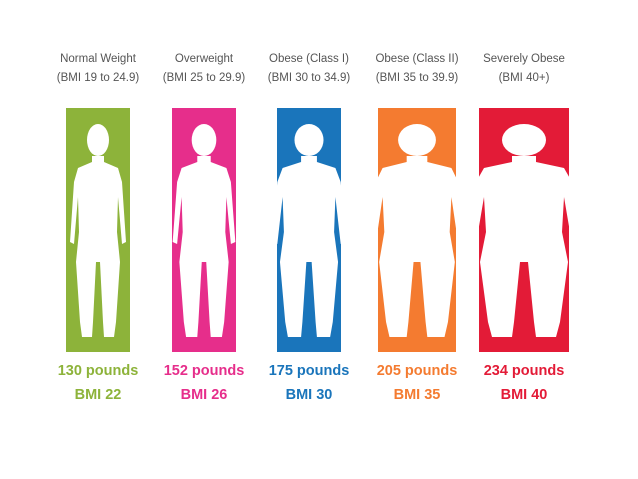 The image size is (638, 479). What do you see at coordinates (204, 371) in the screenshot?
I see `weight: 152 pounds` at bounding box center [204, 371].